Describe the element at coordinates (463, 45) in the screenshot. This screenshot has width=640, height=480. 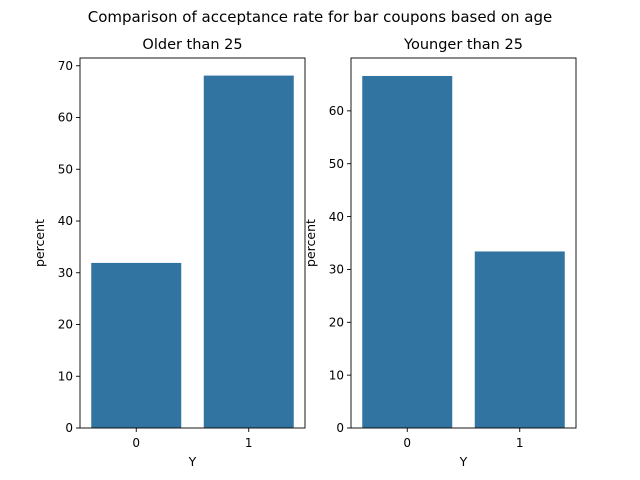
I see `panel-title: Younger than 25` at that location.